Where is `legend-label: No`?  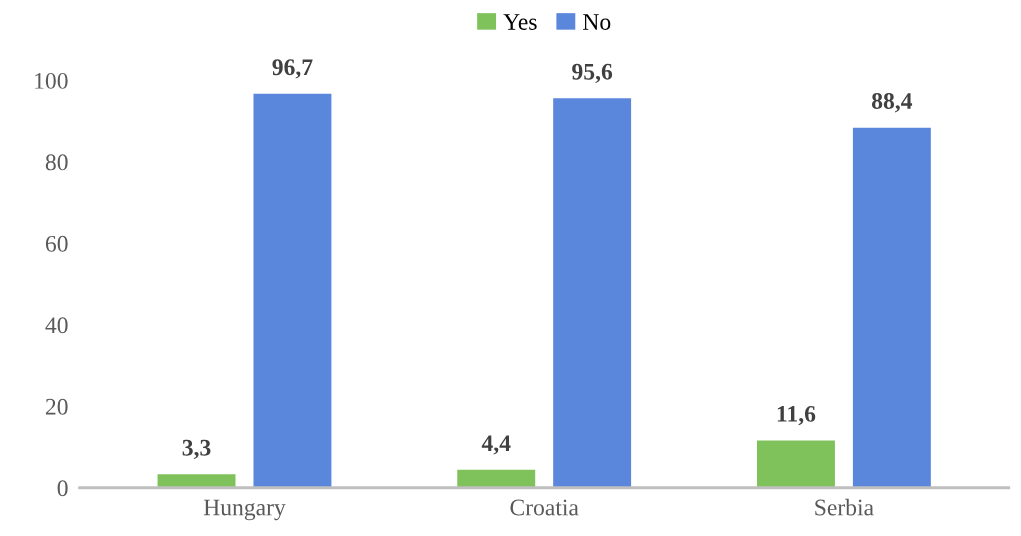
legend-label: No is located at coordinates (597, 22).